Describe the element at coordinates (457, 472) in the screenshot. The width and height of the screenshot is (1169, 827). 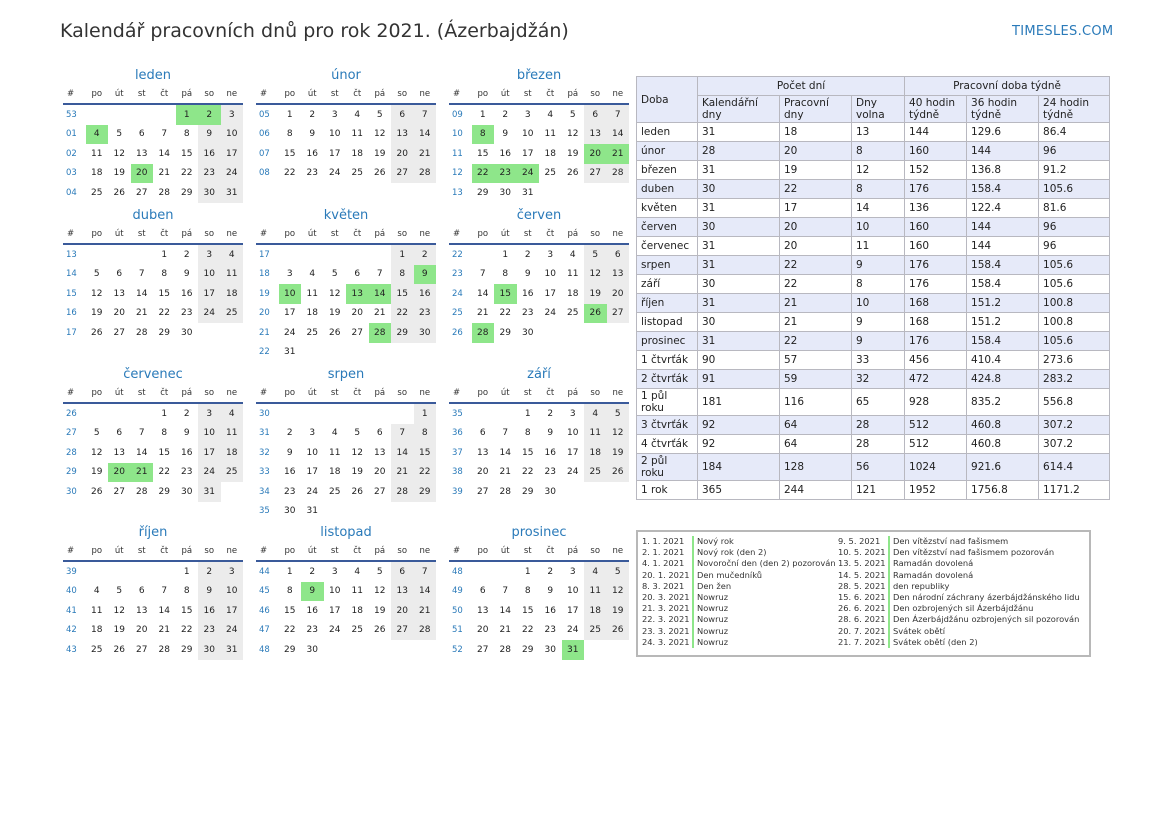
I see `week-number: 38` at that location.